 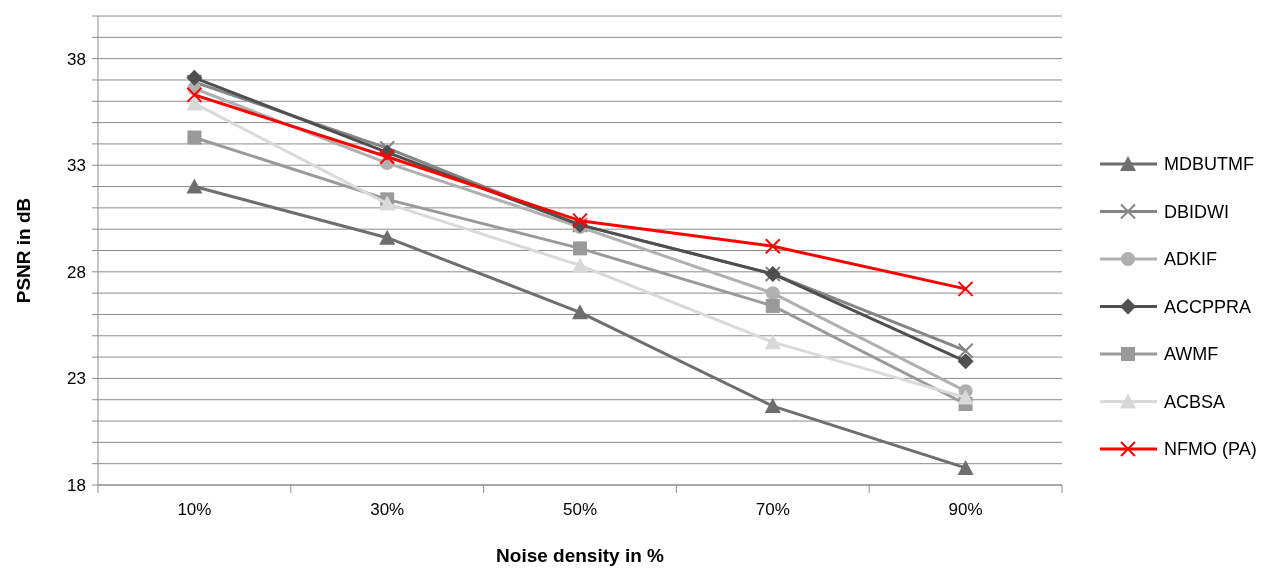 I want to click on legend-label: ACCPPRA, so click(x=1208, y=306).